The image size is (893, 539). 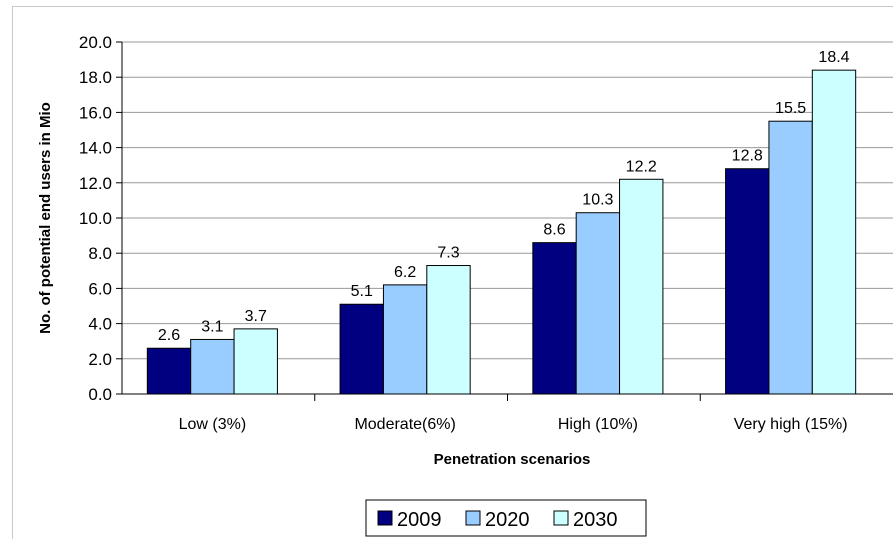 What do you see at coordinates (100, 394) in the screenshot?
I see `y-tick-label: 0.0` at bounding box center [100, 394].